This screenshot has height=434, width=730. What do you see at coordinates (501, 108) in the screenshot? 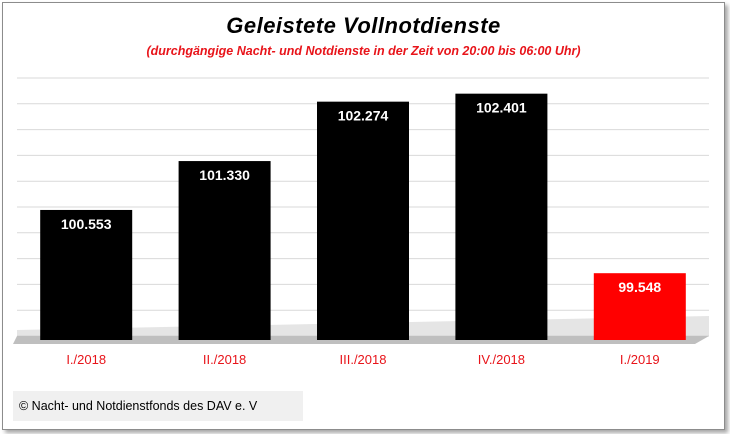
I see `bar-value-label: 102.401` at bounding box center [501, 108].